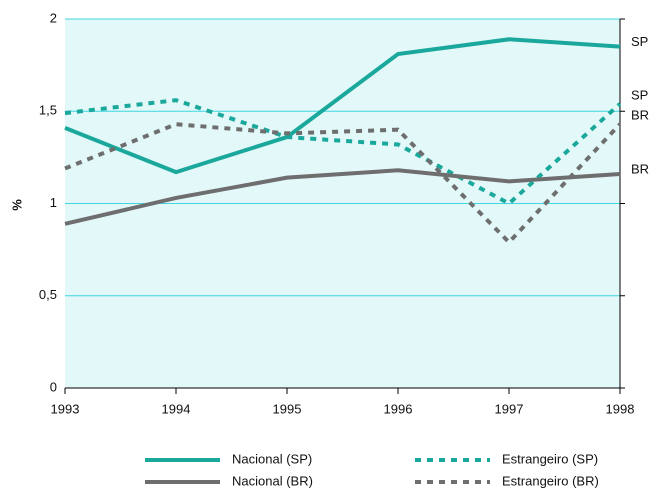  Describe the element at coordinates (53, 17) in the screenshot. I see `y-tick-label: 2` at that location.